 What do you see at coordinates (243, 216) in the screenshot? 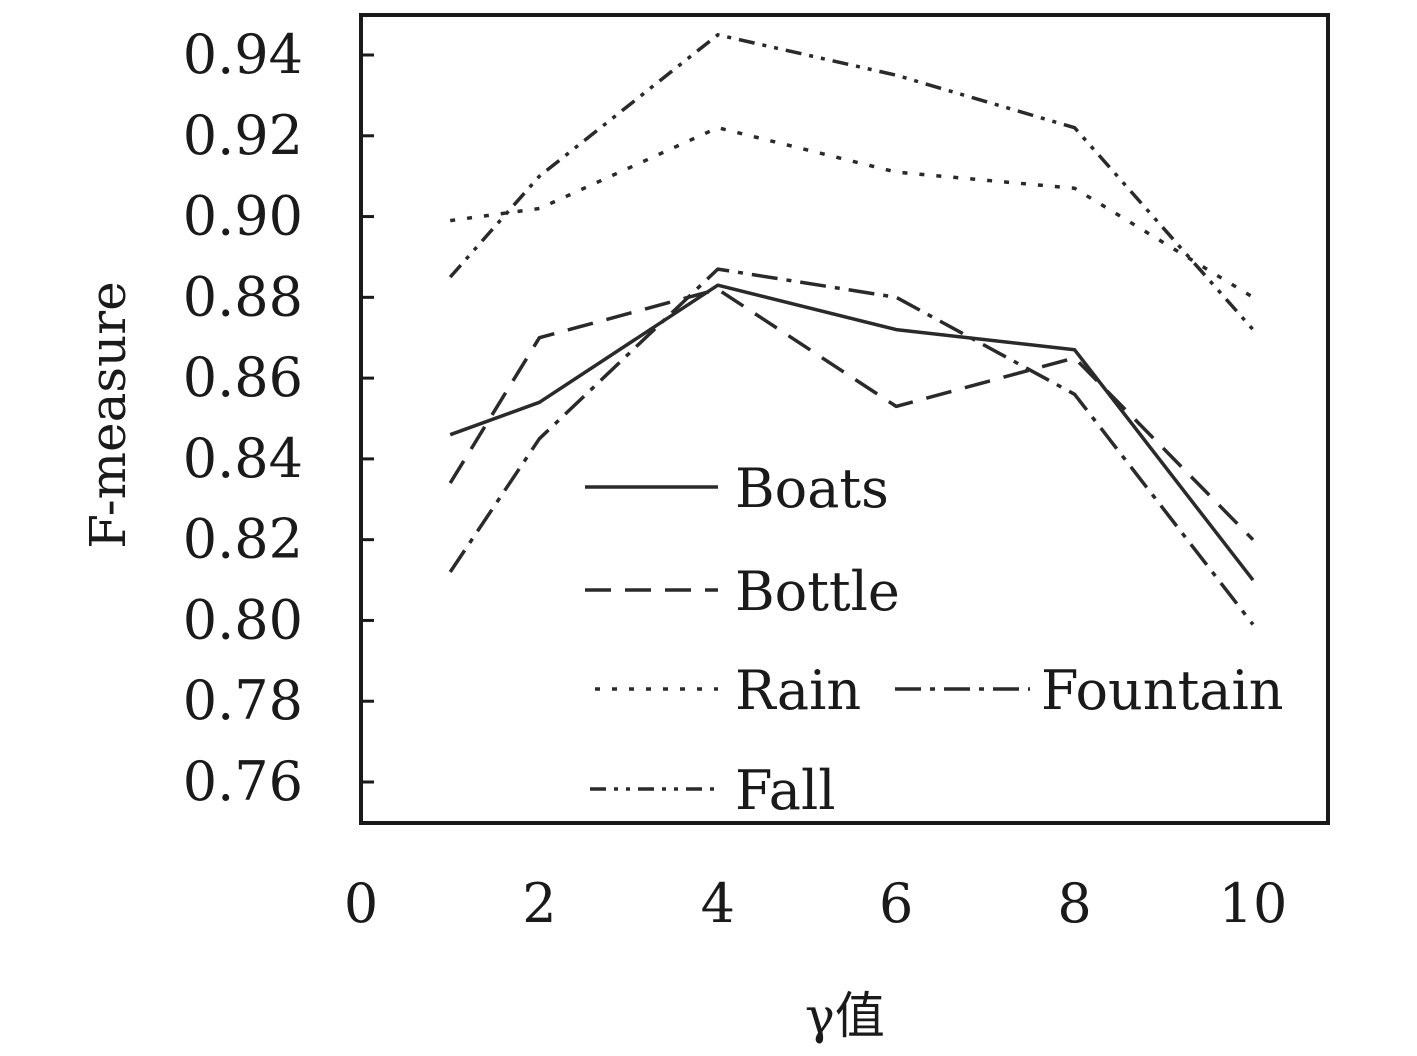
I see `y-tick-label: 0.90` at bounding box center [243, 216].